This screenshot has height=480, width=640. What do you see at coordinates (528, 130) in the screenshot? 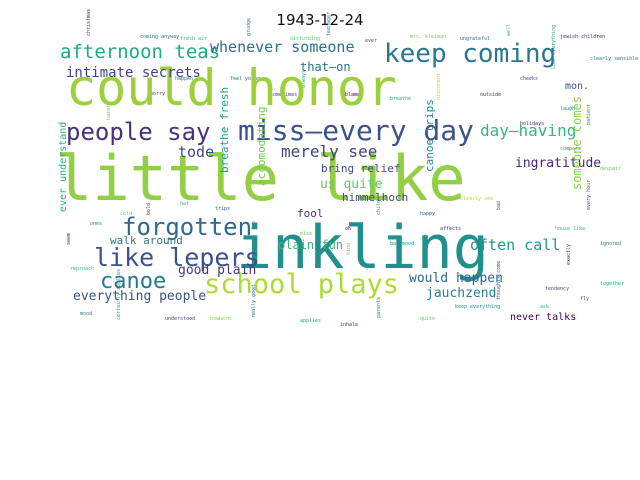
I see `cloud-word: day—having` at bounding box center [528, 130].